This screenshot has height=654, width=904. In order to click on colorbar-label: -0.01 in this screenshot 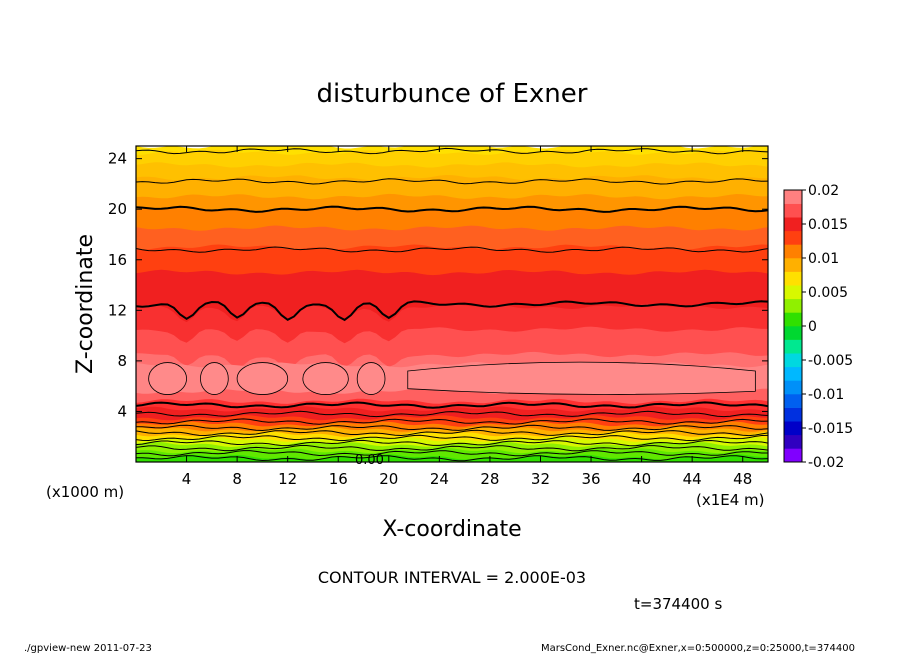, I will do `click(826, 395)`.